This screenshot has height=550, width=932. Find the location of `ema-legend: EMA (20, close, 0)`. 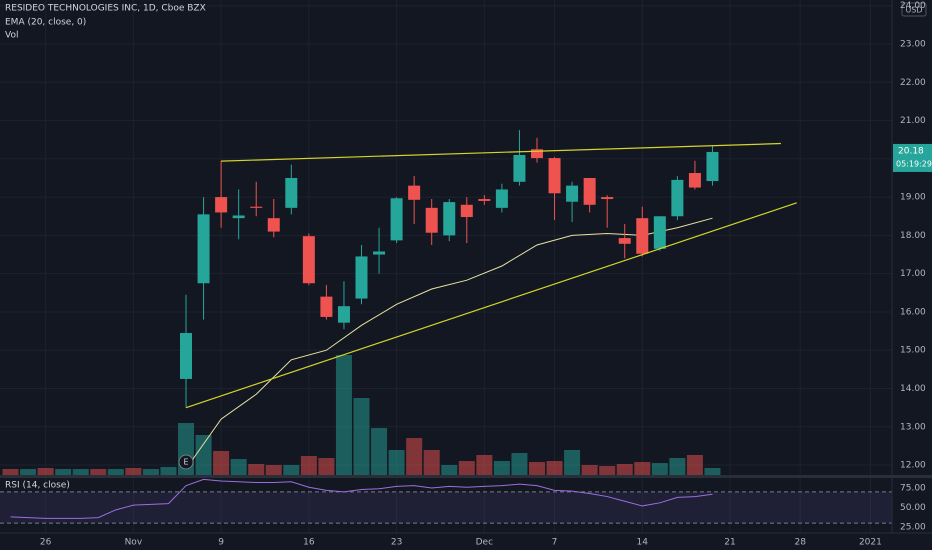

ema-legend: EMA (20, close, 0) is located at coordinates (45, 23).